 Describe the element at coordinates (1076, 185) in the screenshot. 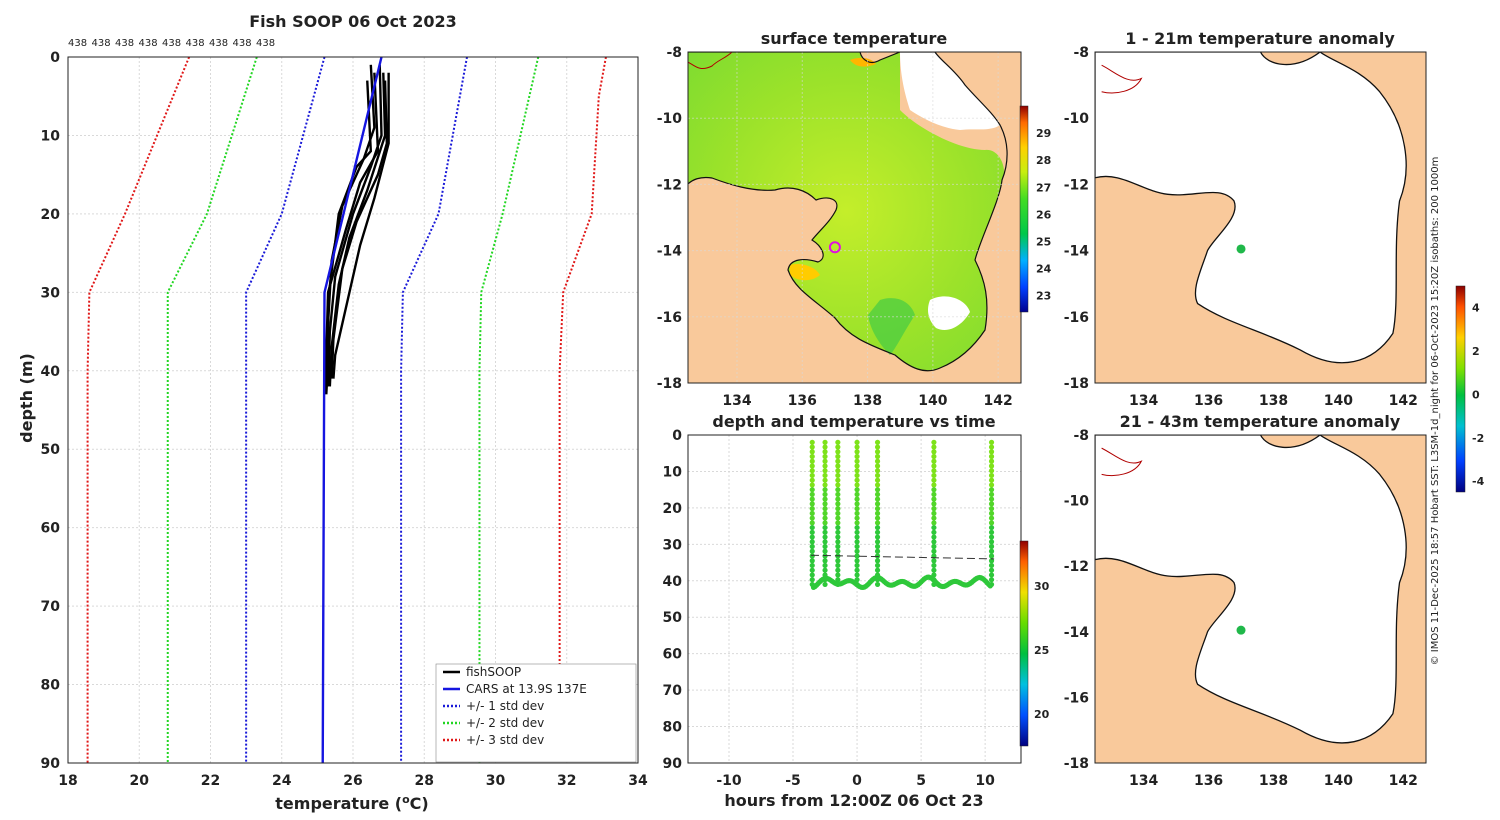

I see `map-ytick-label: -12` at that location.